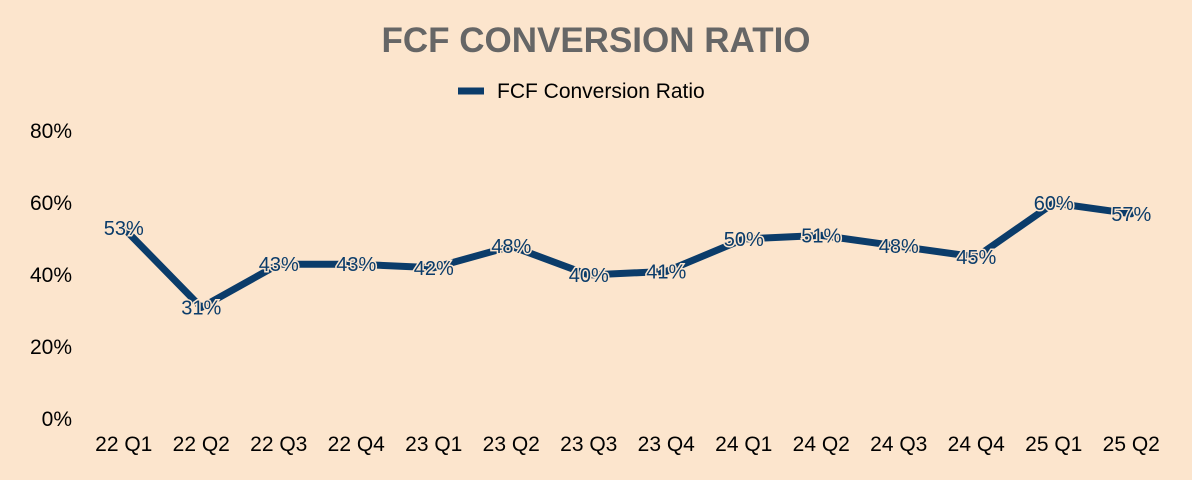 The image size is (1192, 480). What do you see at coordinates (1053, 444) in the screenshot?
I see `x-tick-label: 25 Q1` at bounding box center [1053, 444].